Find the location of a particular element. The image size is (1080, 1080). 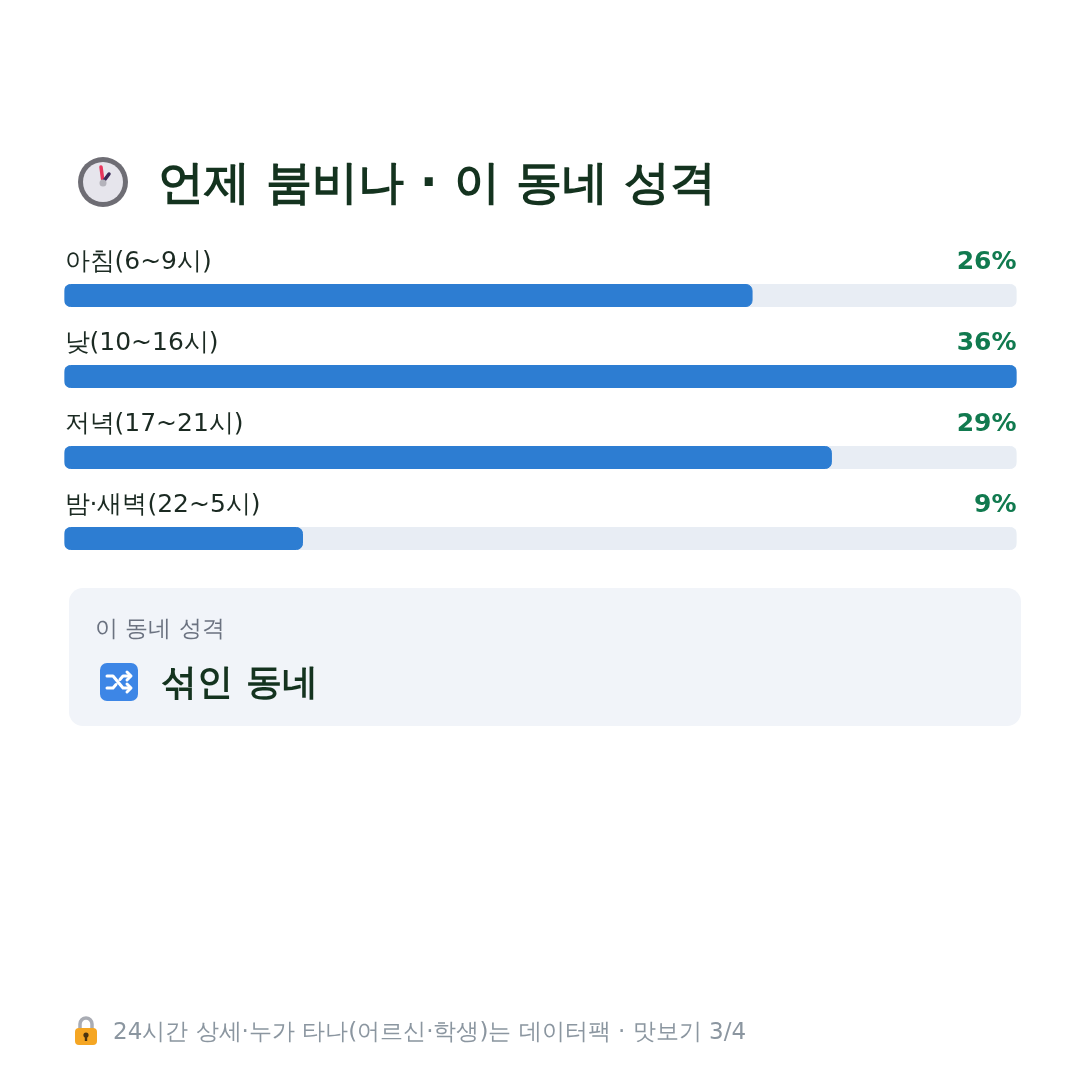

text: 섞인 동네 is located at coordinates (239, 682).